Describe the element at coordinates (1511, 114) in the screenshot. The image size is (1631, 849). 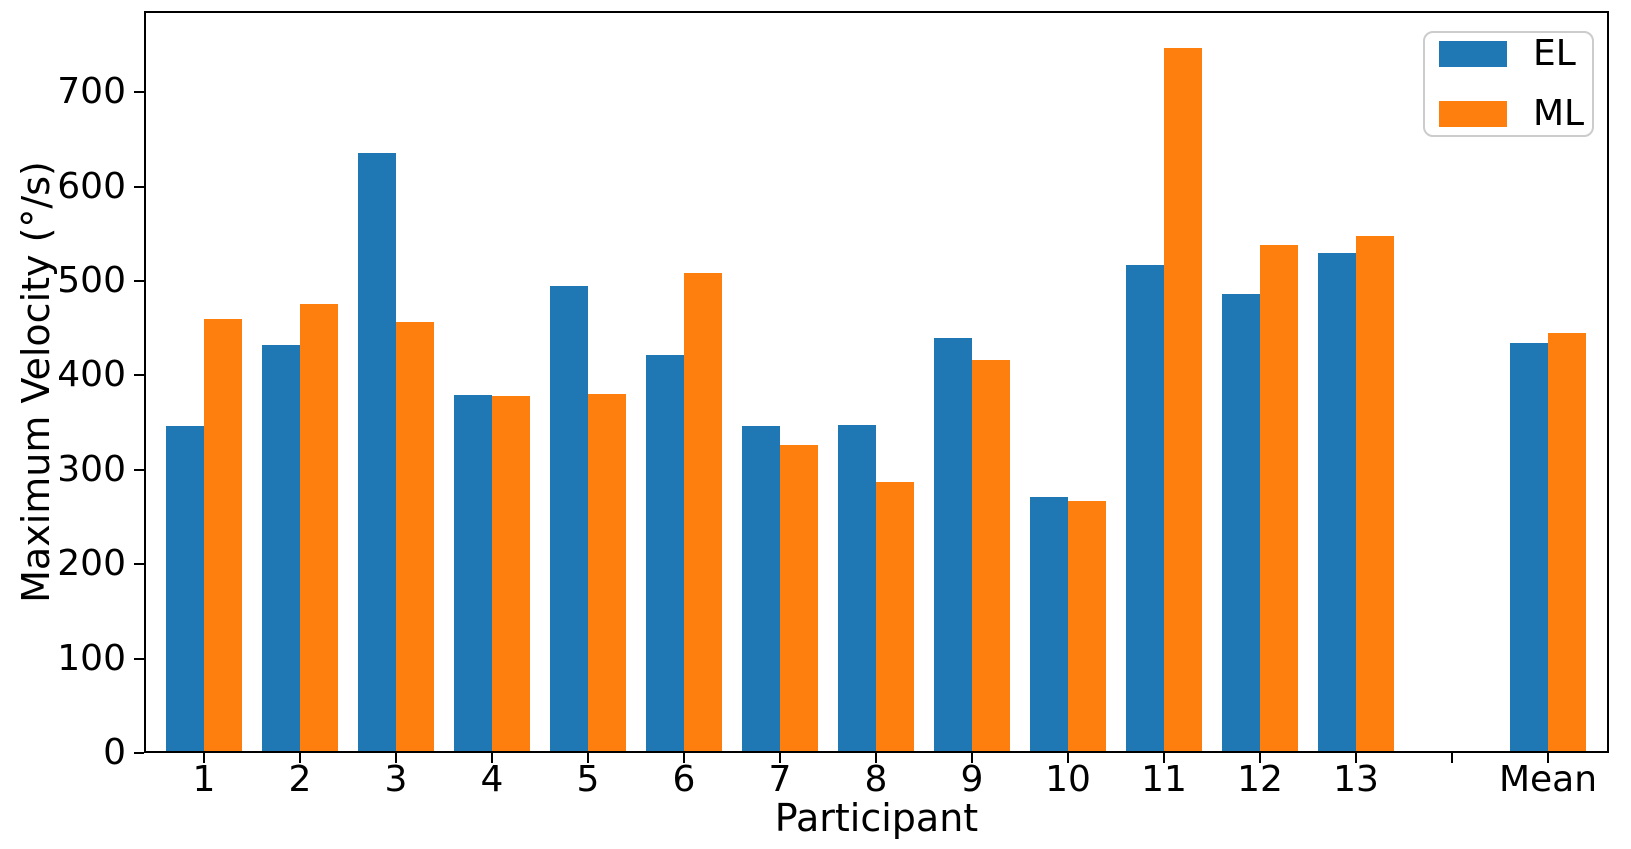
I see `legend-entry-ml: ML` at that location.